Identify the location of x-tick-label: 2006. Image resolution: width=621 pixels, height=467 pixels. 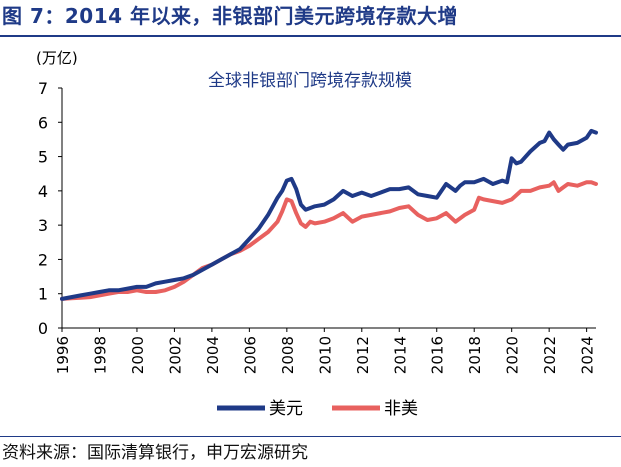
(250, 355).